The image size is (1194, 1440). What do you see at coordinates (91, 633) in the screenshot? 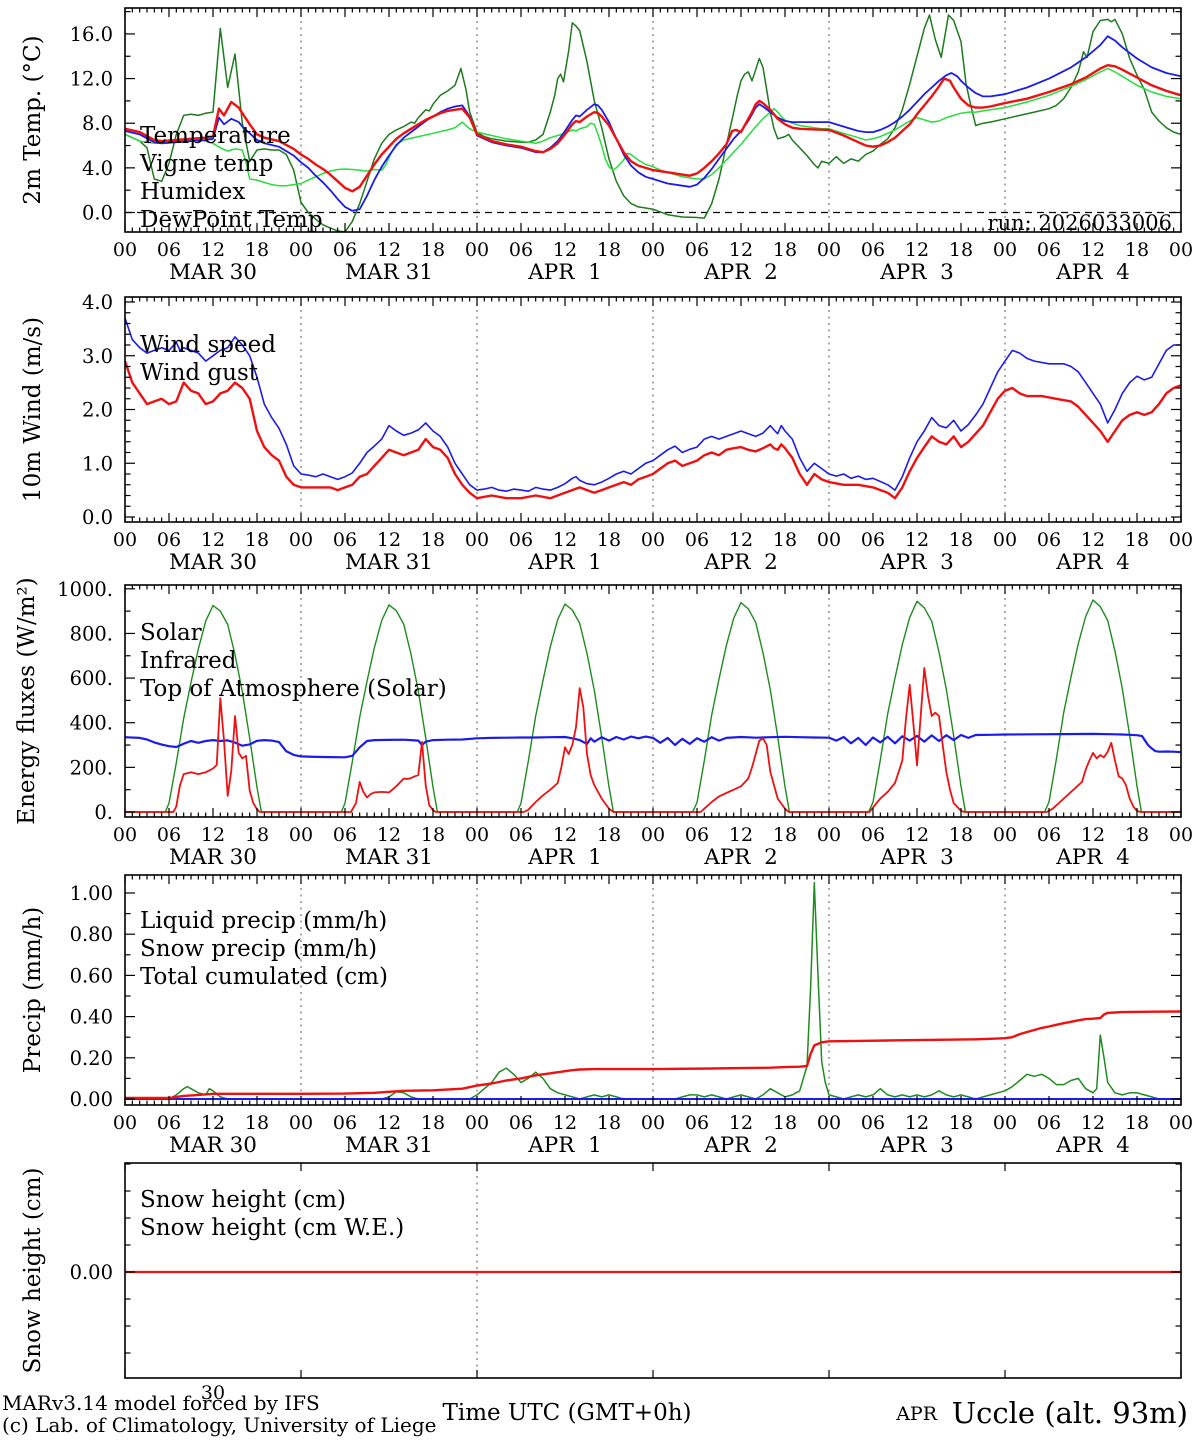
I see `y-tick-label: 800.` at bounding box center [91, 633].